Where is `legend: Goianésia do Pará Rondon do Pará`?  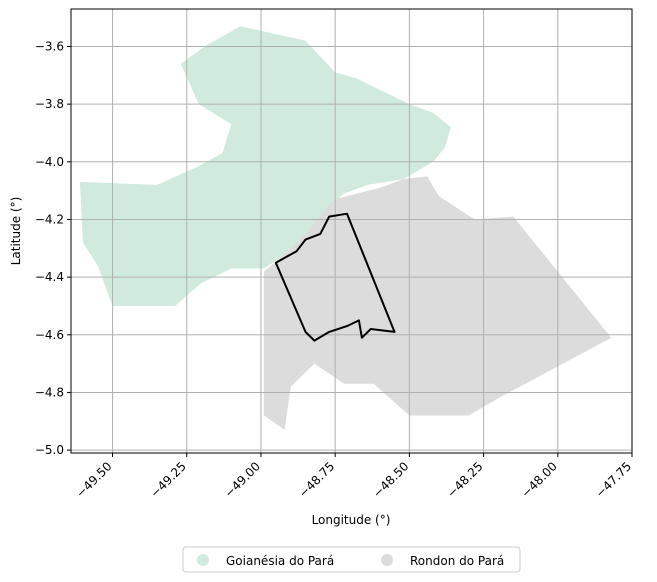 legend: Goianésia do Pará Rondon do Pará is located at coordinates (351, 559).